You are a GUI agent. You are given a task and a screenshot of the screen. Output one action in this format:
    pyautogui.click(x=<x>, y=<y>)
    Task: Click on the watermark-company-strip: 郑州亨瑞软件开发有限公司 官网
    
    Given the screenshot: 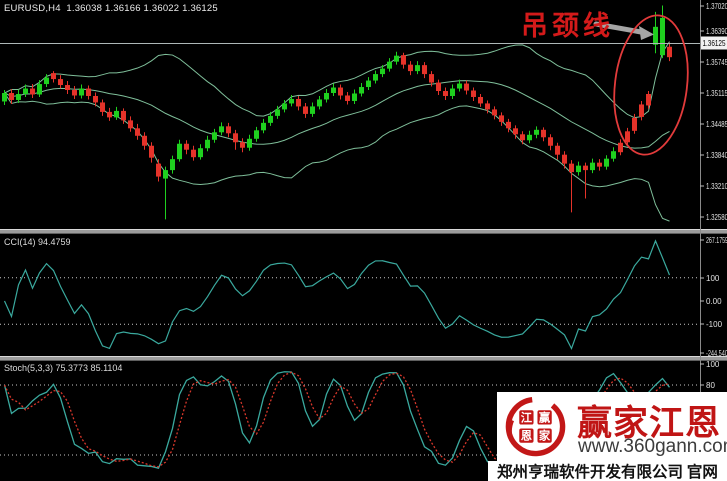 What is the action you would take?
    pyautogui.click(x=607, y=471)
    